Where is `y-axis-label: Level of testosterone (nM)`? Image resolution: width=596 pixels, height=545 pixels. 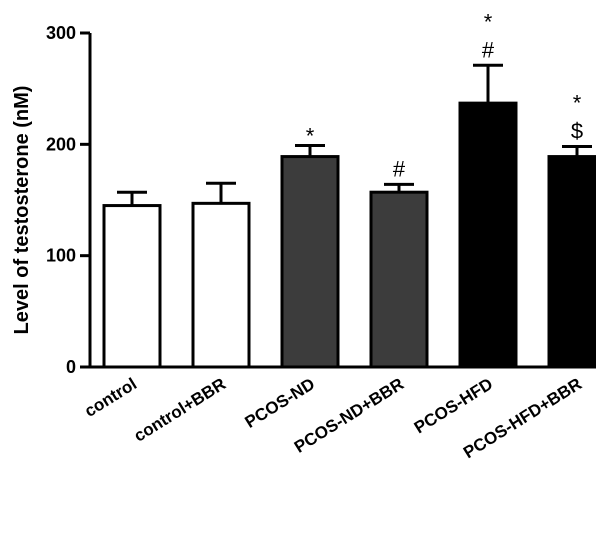 y-axis-label: Level of testosterone (nM) is located at coordinates (22, 210).